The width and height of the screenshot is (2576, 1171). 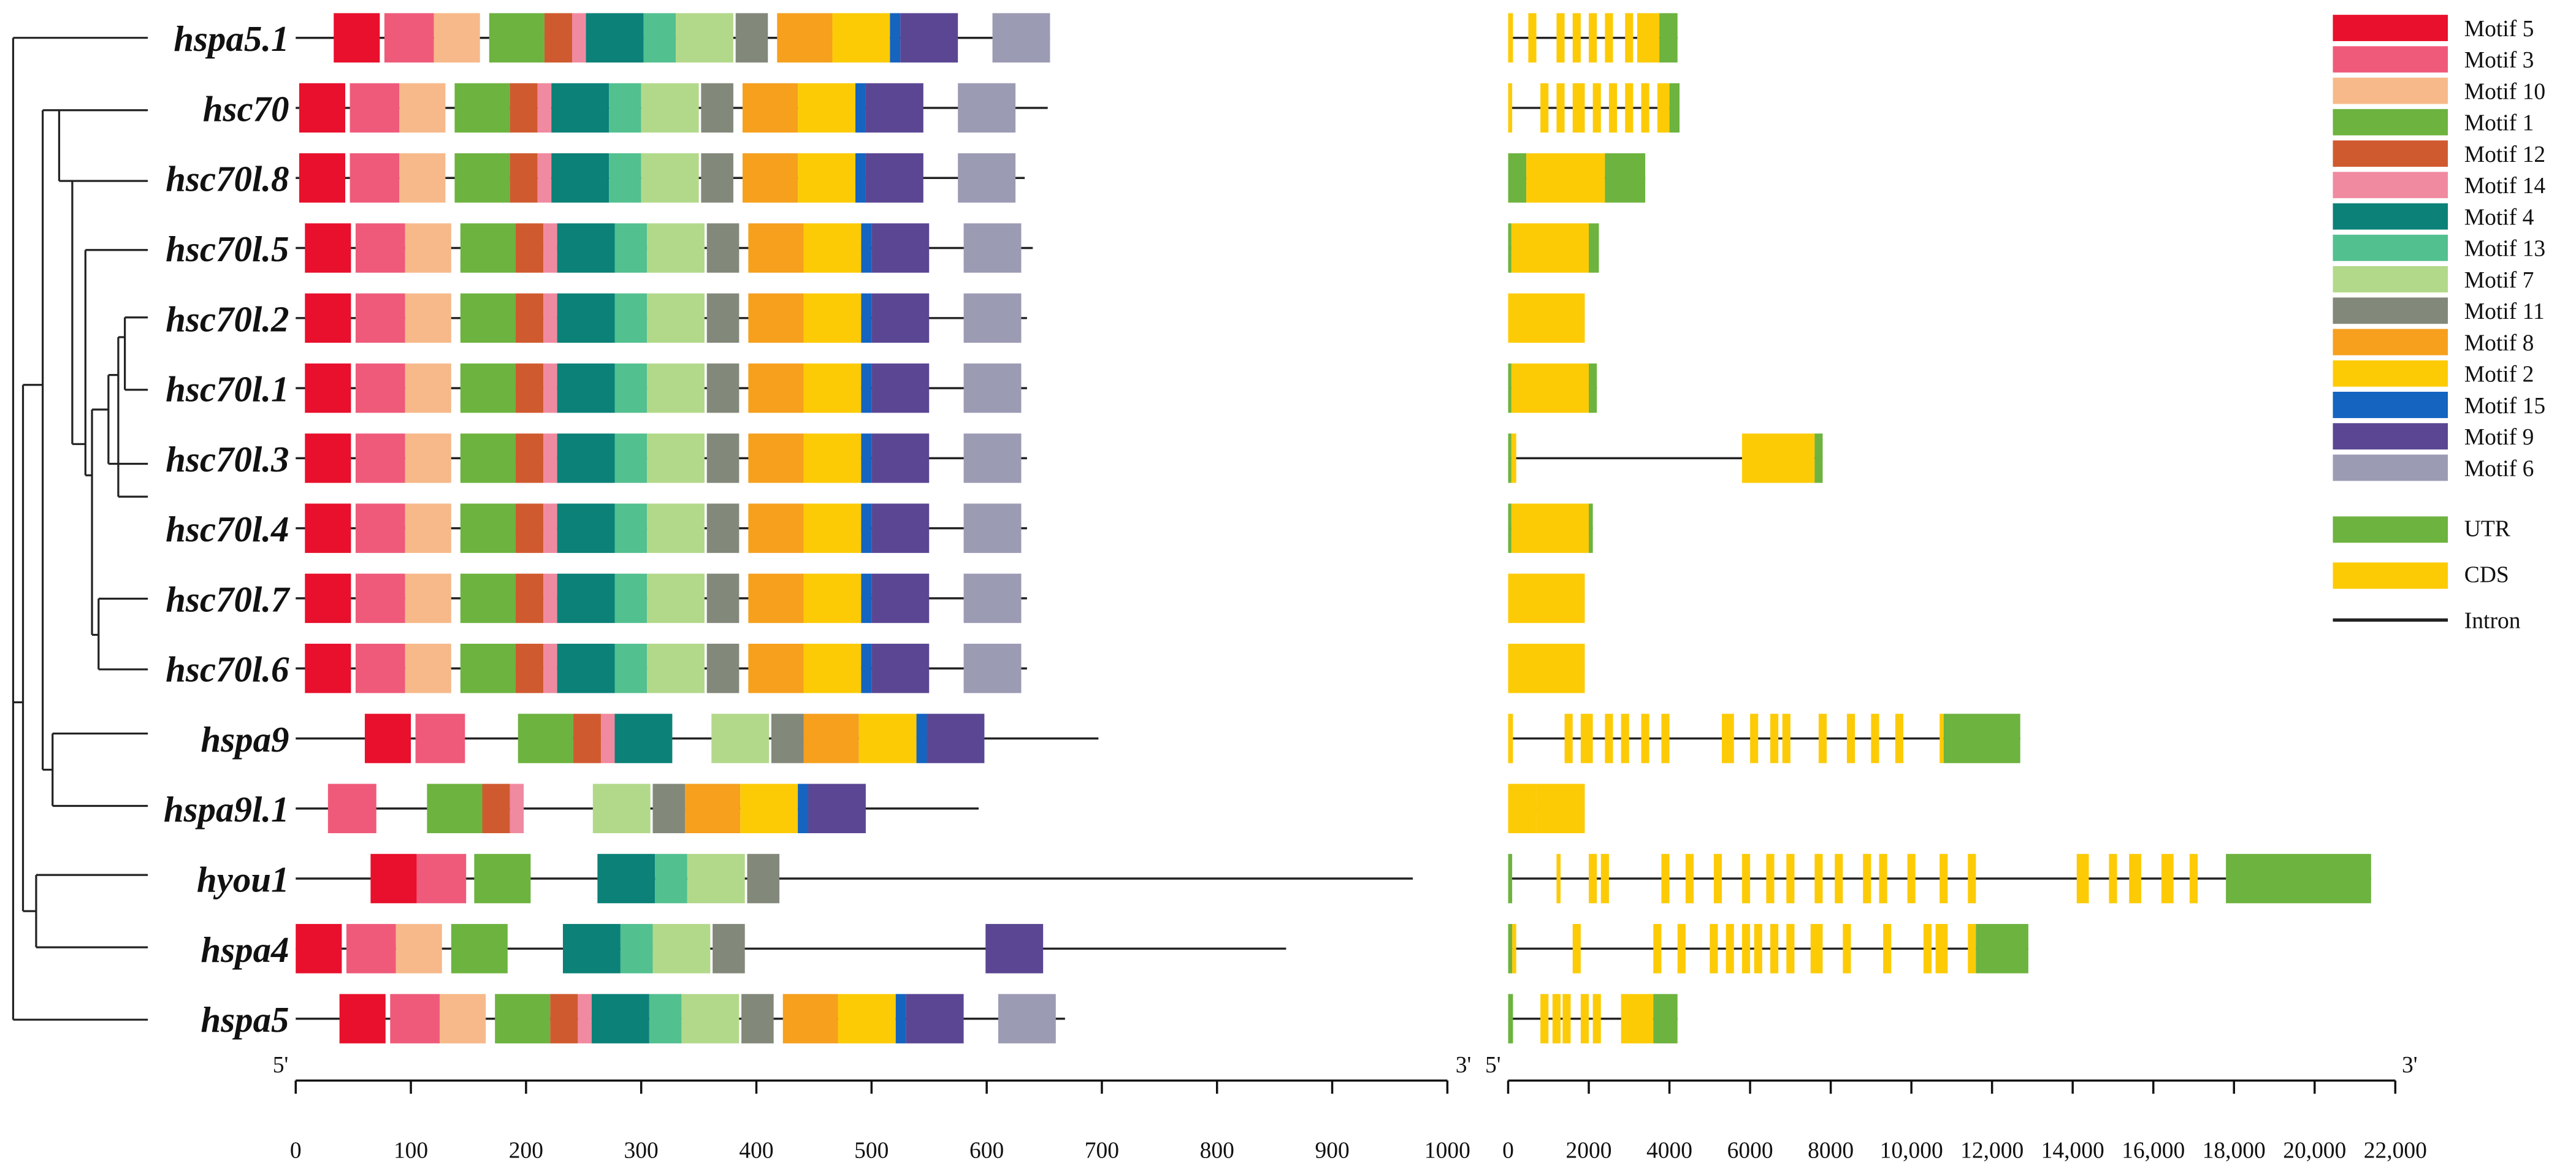 I want to click on motif-axis-tick-label: 1000, so click(x=1447, y=1151).